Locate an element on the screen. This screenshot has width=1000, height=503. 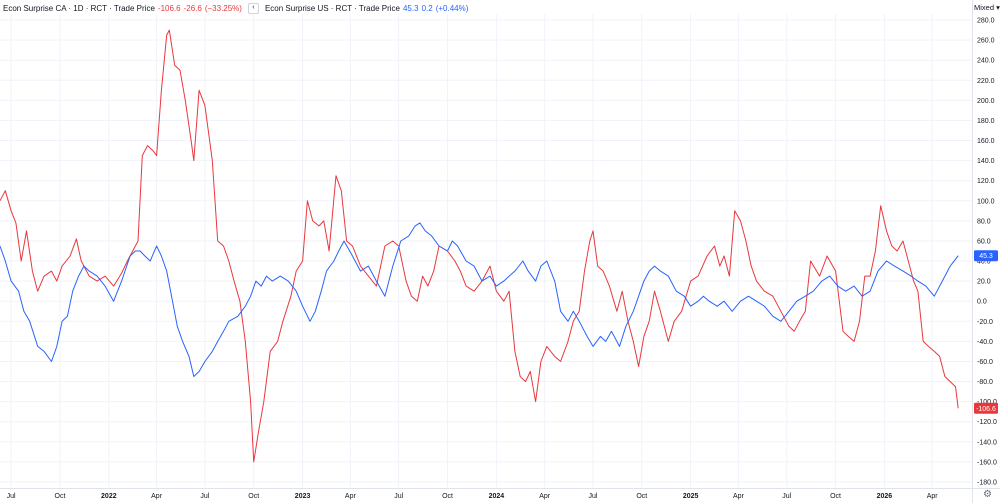
y-tick-label: 160.0 is located at coordinates (986, 141).